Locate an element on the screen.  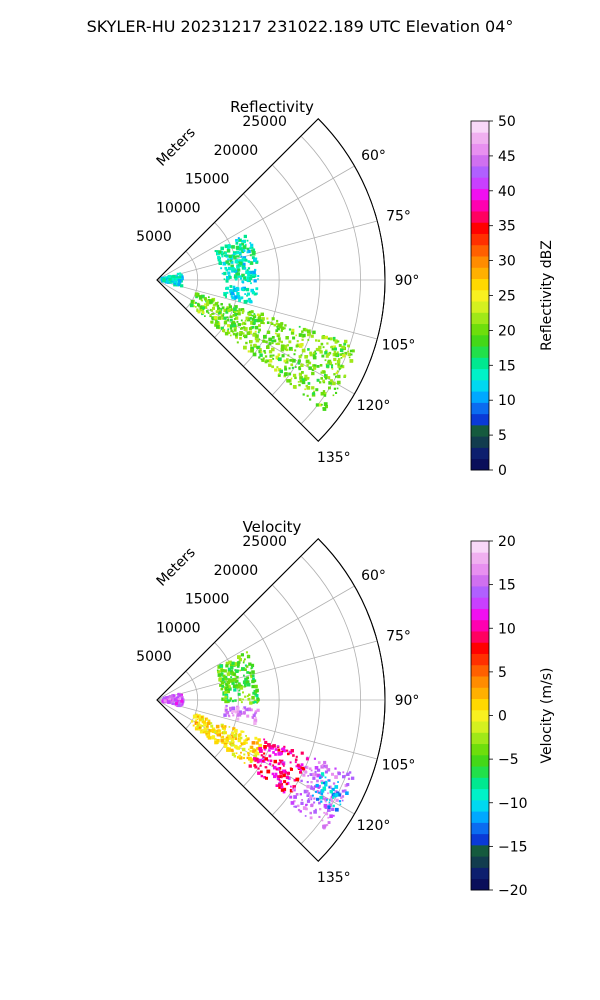
axes-title: Velocity is located at coordinates (272, 527).